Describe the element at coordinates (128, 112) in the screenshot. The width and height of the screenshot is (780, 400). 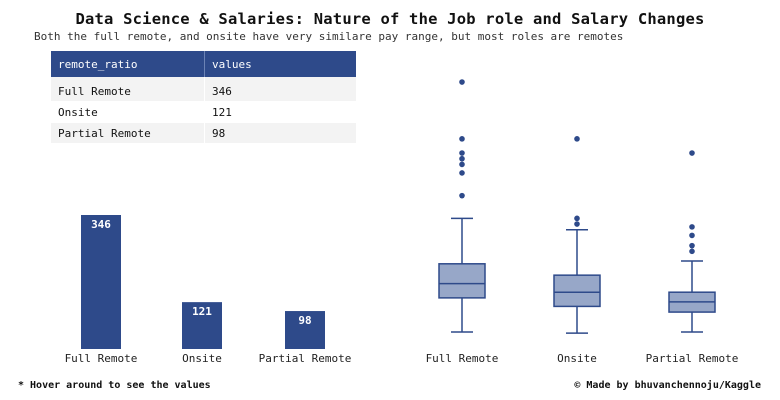
I see `table-cell-remote-ratio: Onsite` at that location.